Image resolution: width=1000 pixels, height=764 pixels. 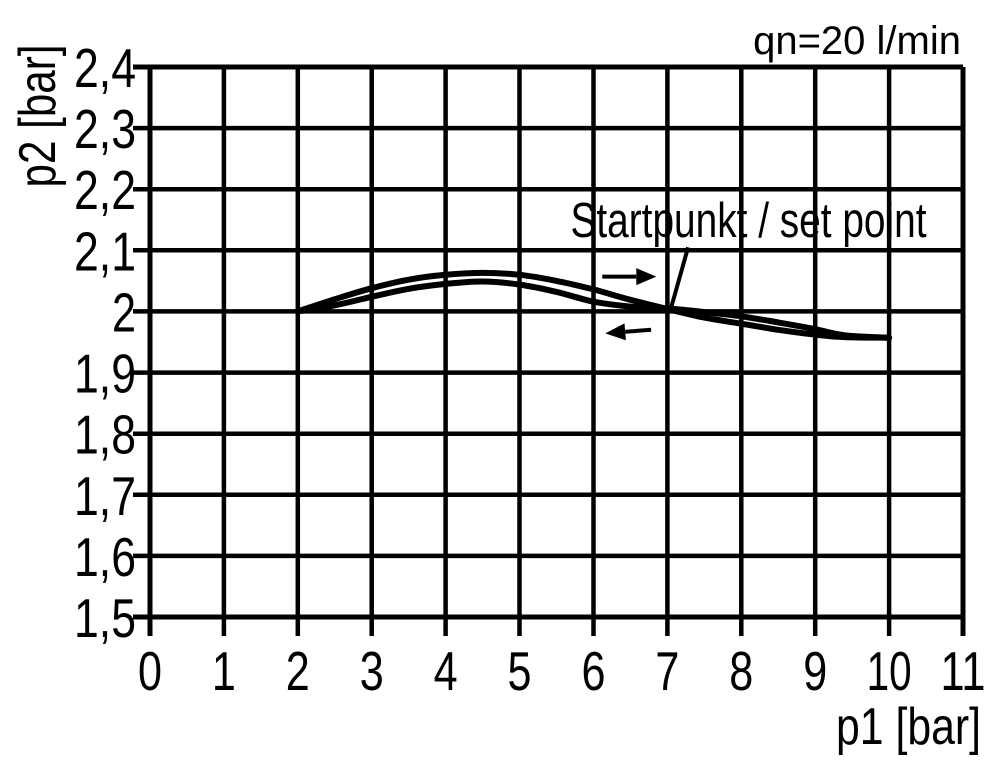 What do you see at coordinates (908, 727) in the screenshot?
I see `x-axis-label: p1 [bar]` at bounding box center [908, 727].